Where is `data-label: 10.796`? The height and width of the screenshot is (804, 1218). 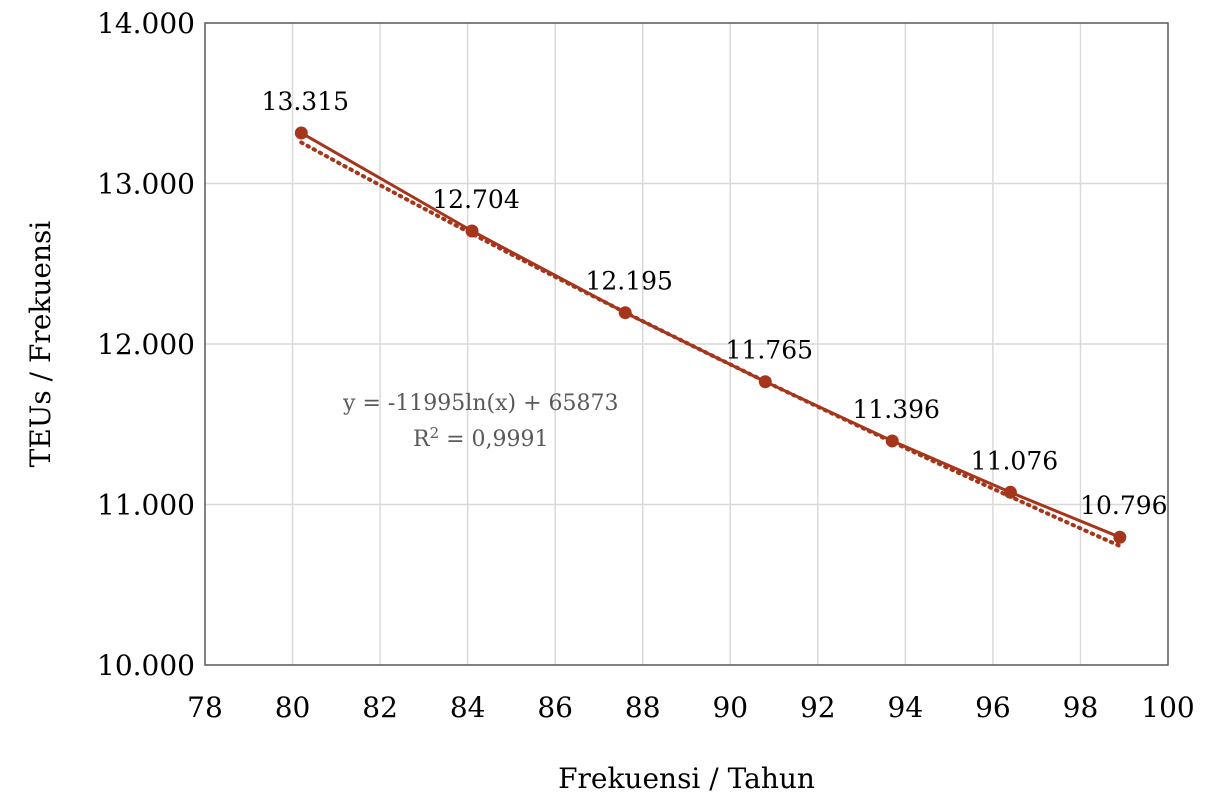 data-label: 10.796 is located at coordinates (1123, 505).